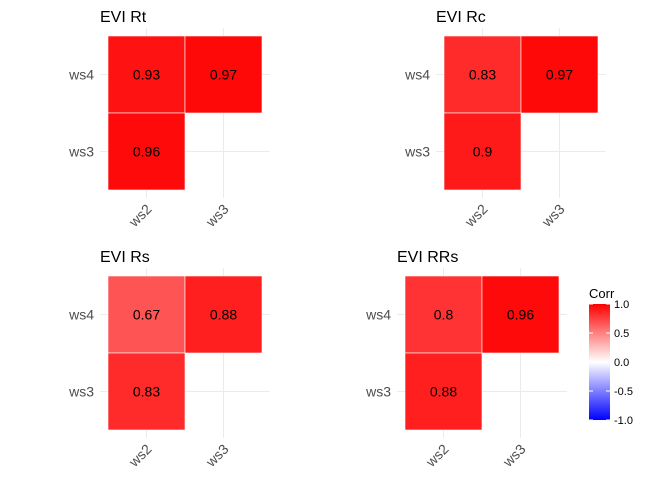  I want to click on legend-tick-label: -0.5, so click(623, 392).